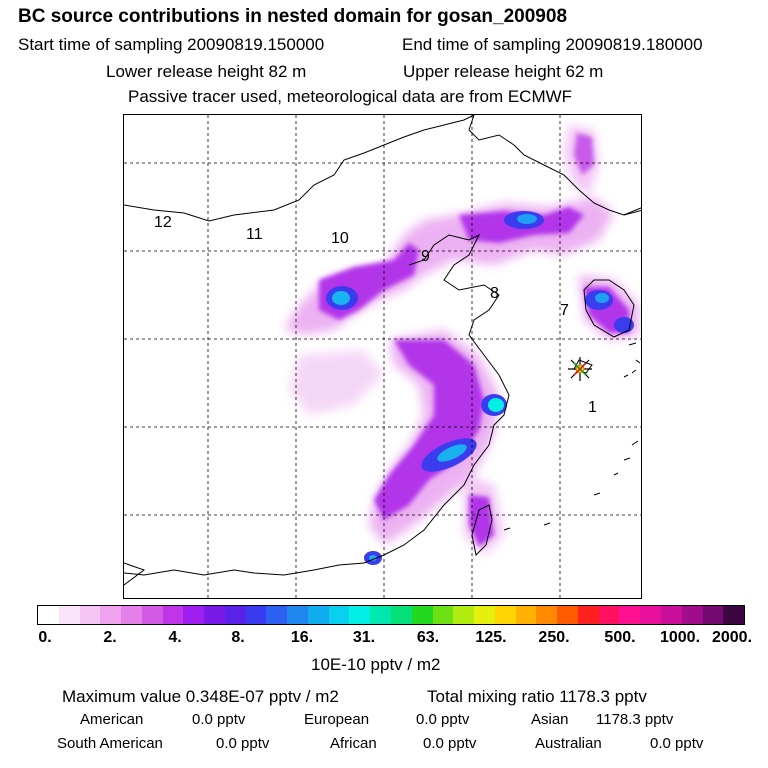  Describe the element at coordinates (364, 637) in the screenshot. I see `scale-tick-label: 31.` at that location.